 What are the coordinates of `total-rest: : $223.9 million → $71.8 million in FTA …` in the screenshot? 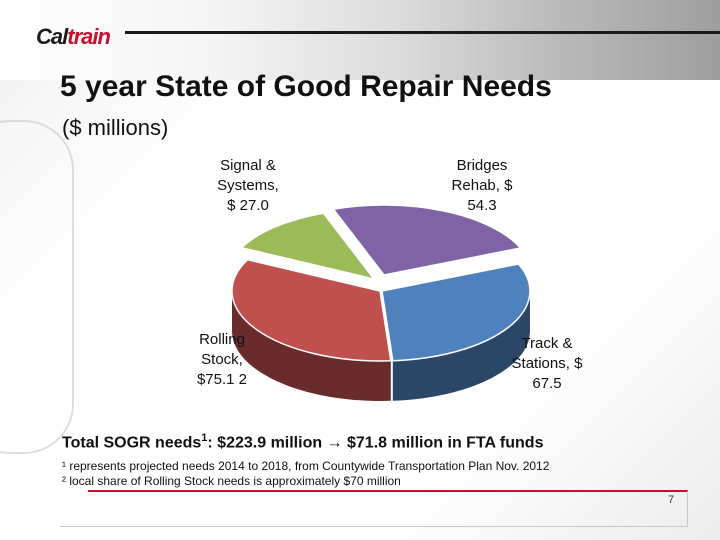 It's located at (375, 443).